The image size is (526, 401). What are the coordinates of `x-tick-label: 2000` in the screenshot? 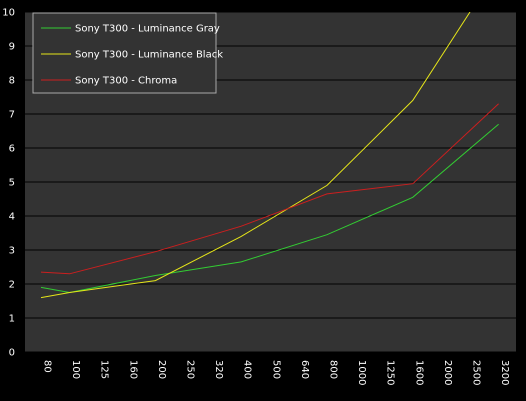 It's located at (447, 372).